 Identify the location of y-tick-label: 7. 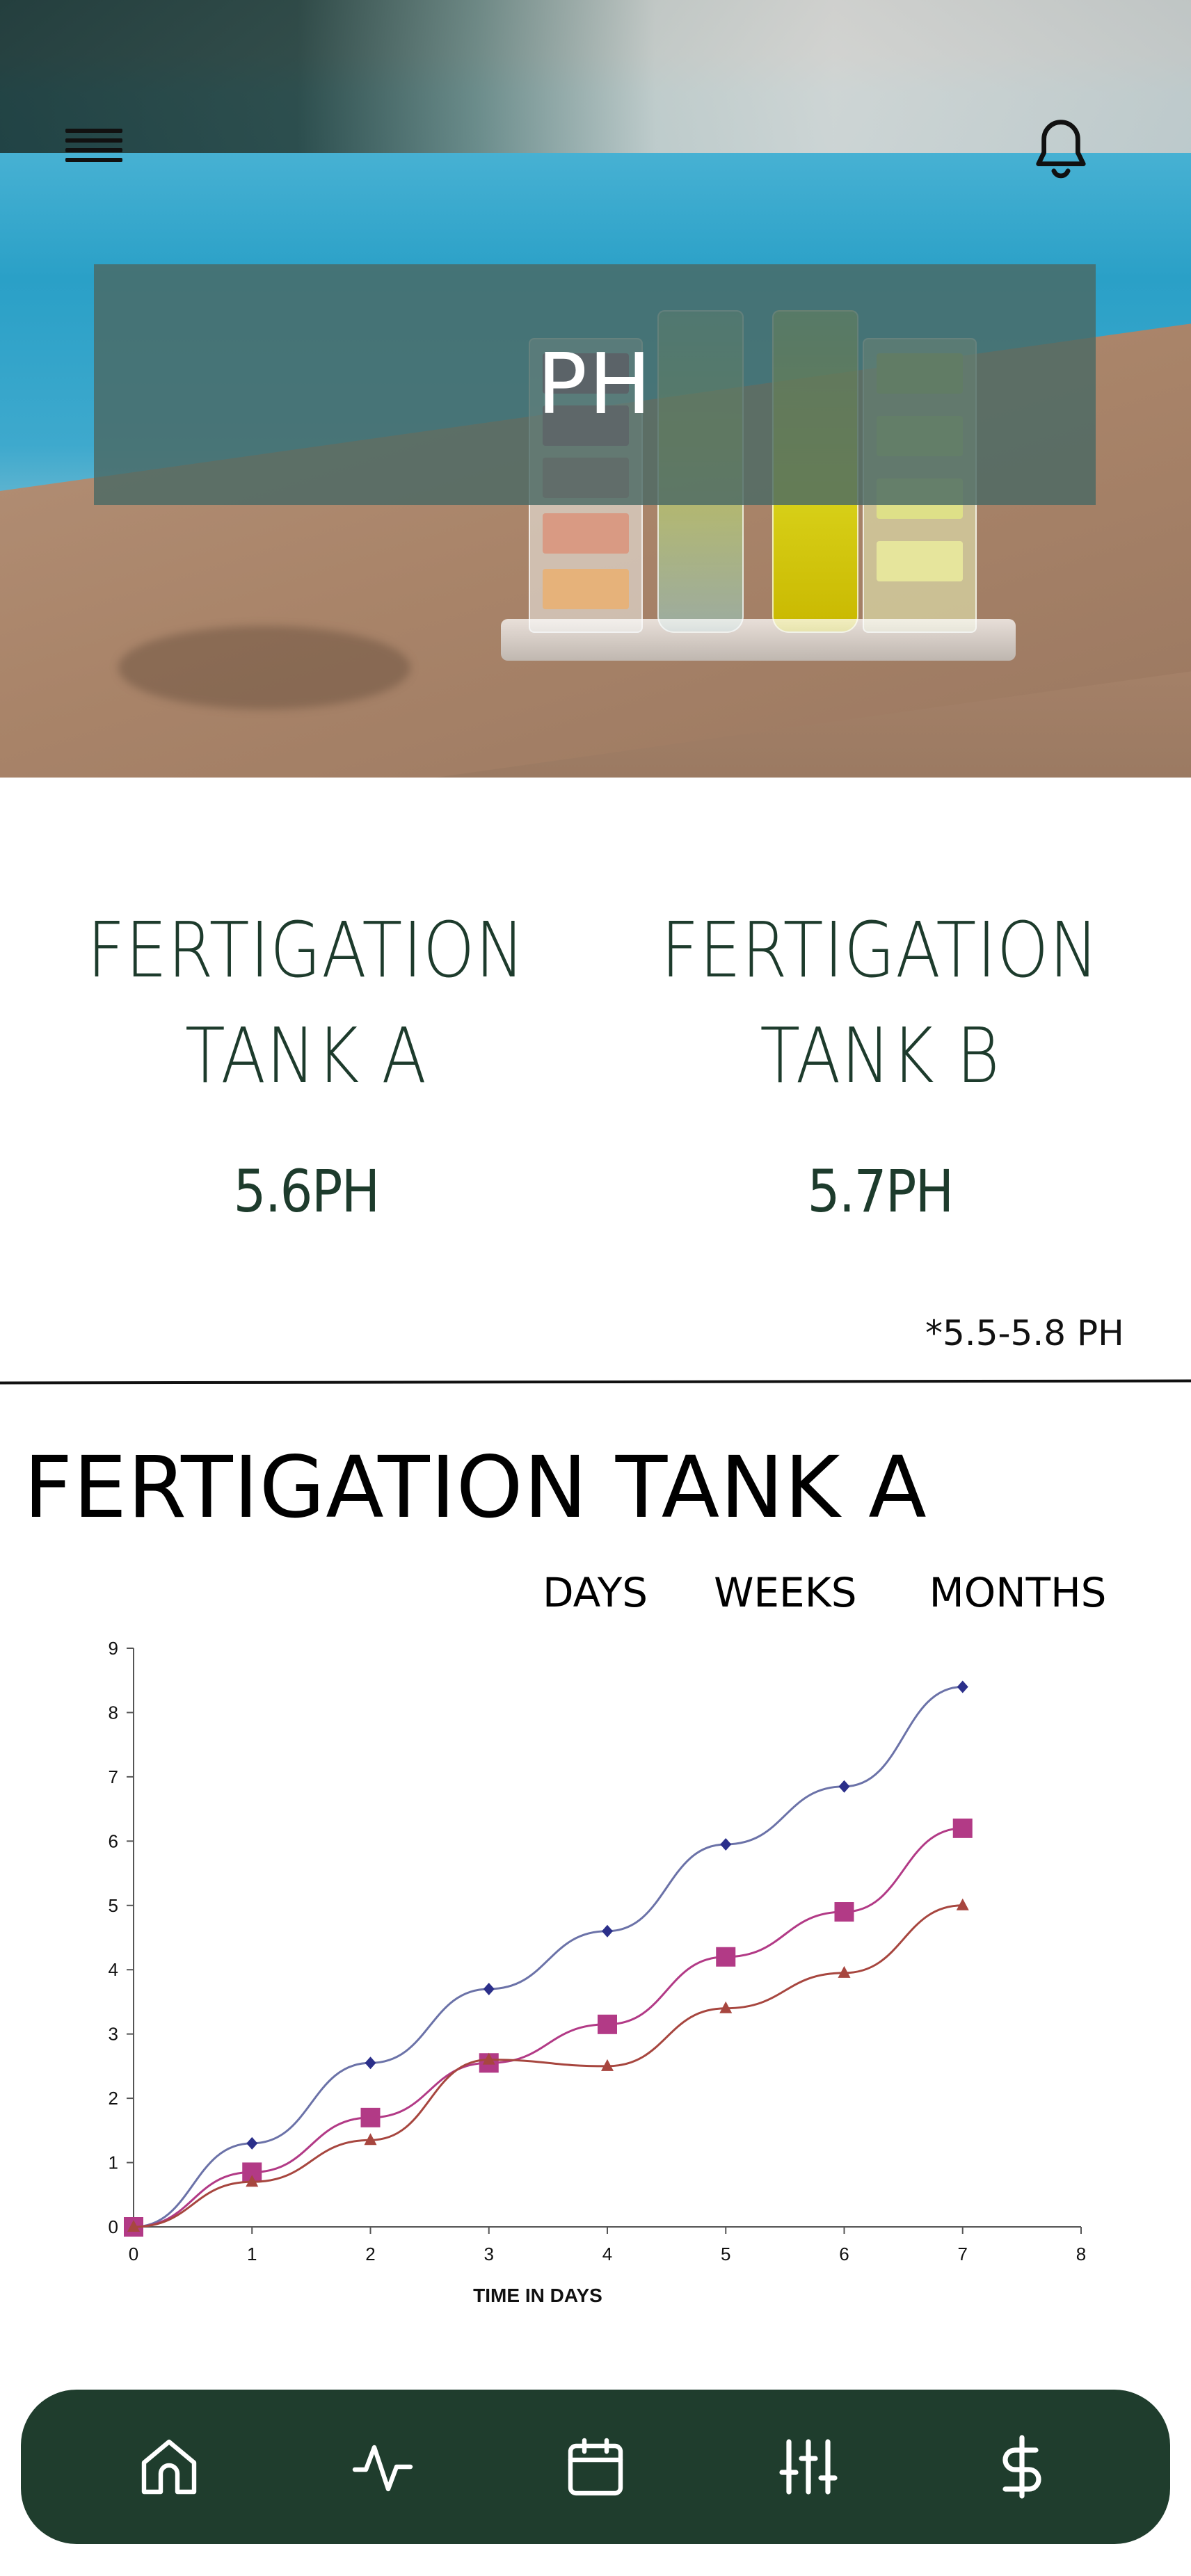
(113, 1776).